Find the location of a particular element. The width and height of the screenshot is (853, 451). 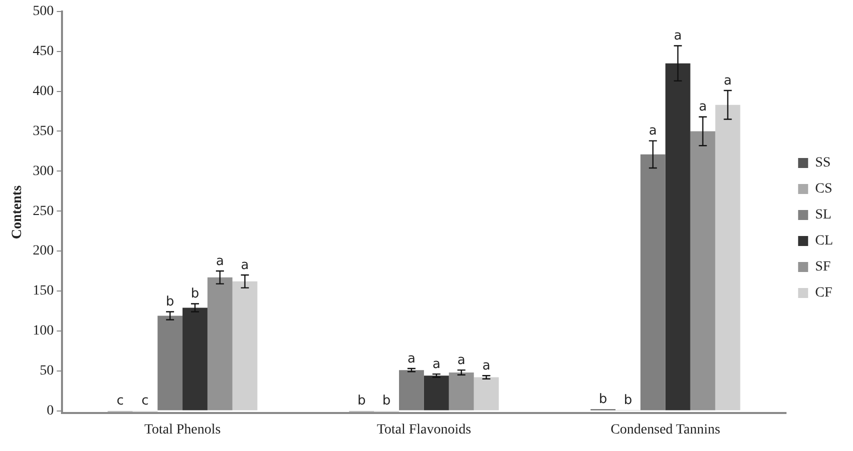

y-tick-label: 350 is located at coordinates (43, 131).